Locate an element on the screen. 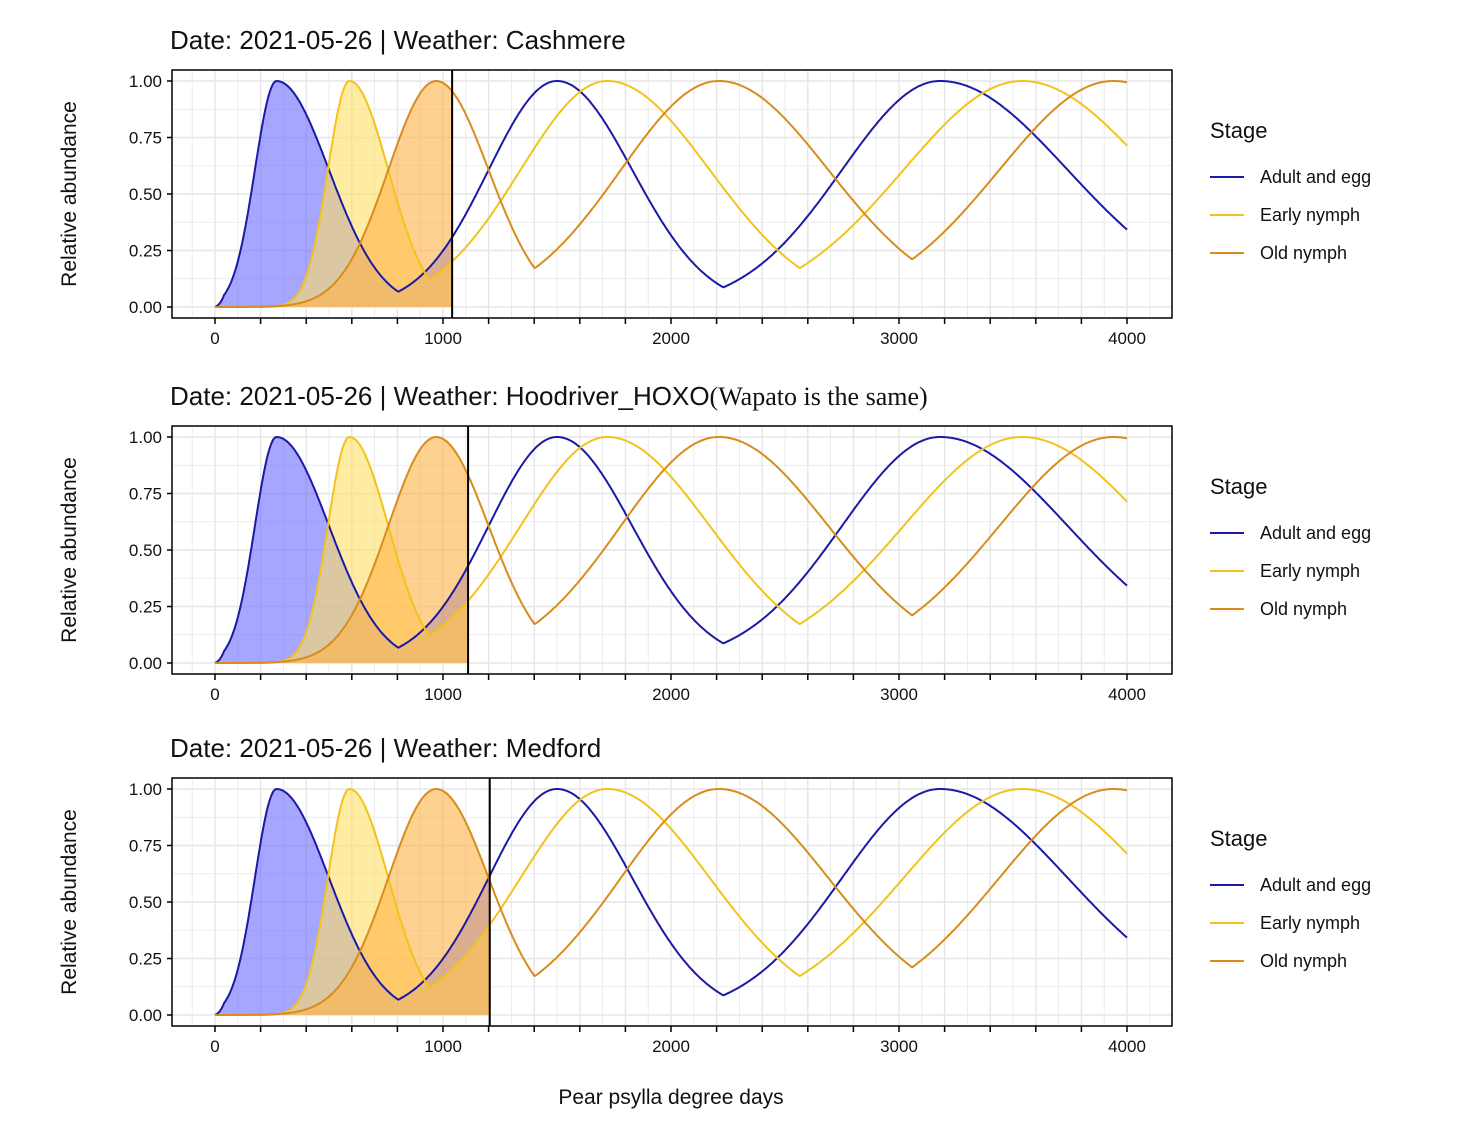  panel-title-text: Date: 2021-05-26 | Weather: Medford is located at coordinates (386, 748).